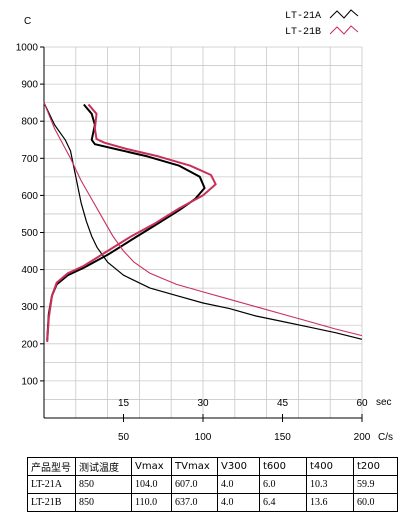 The image size is (409, 516). Describe the element at coordinates (194, 484) in the screenshot. I see `table-cell: 607.0` at that location.